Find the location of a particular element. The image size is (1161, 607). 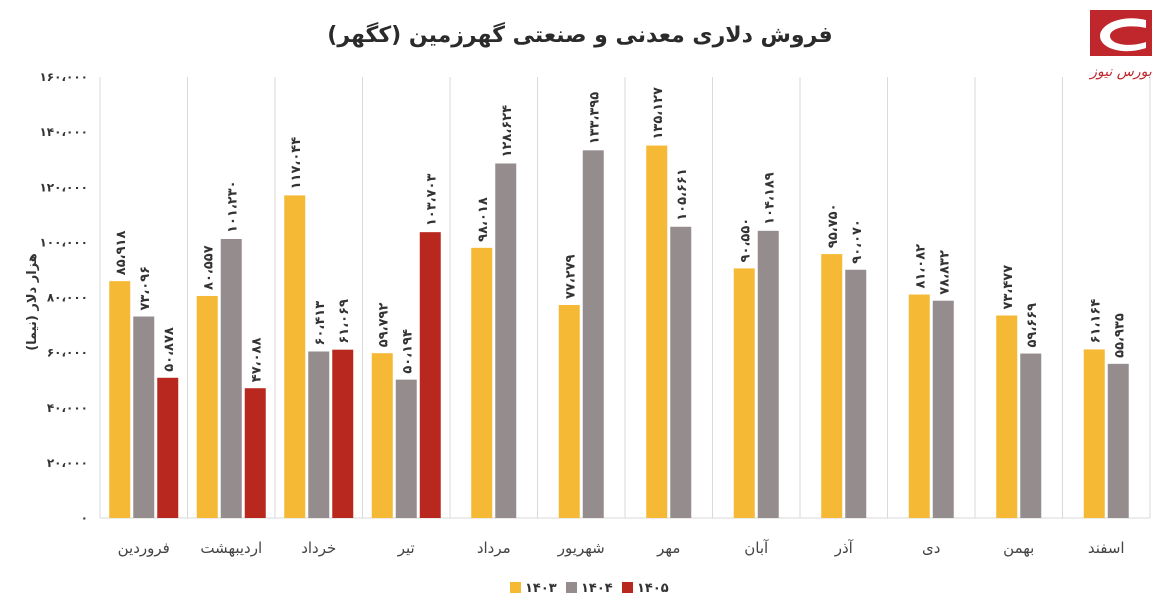

x-tick-label: مهر is located at coordinates (668, 548).